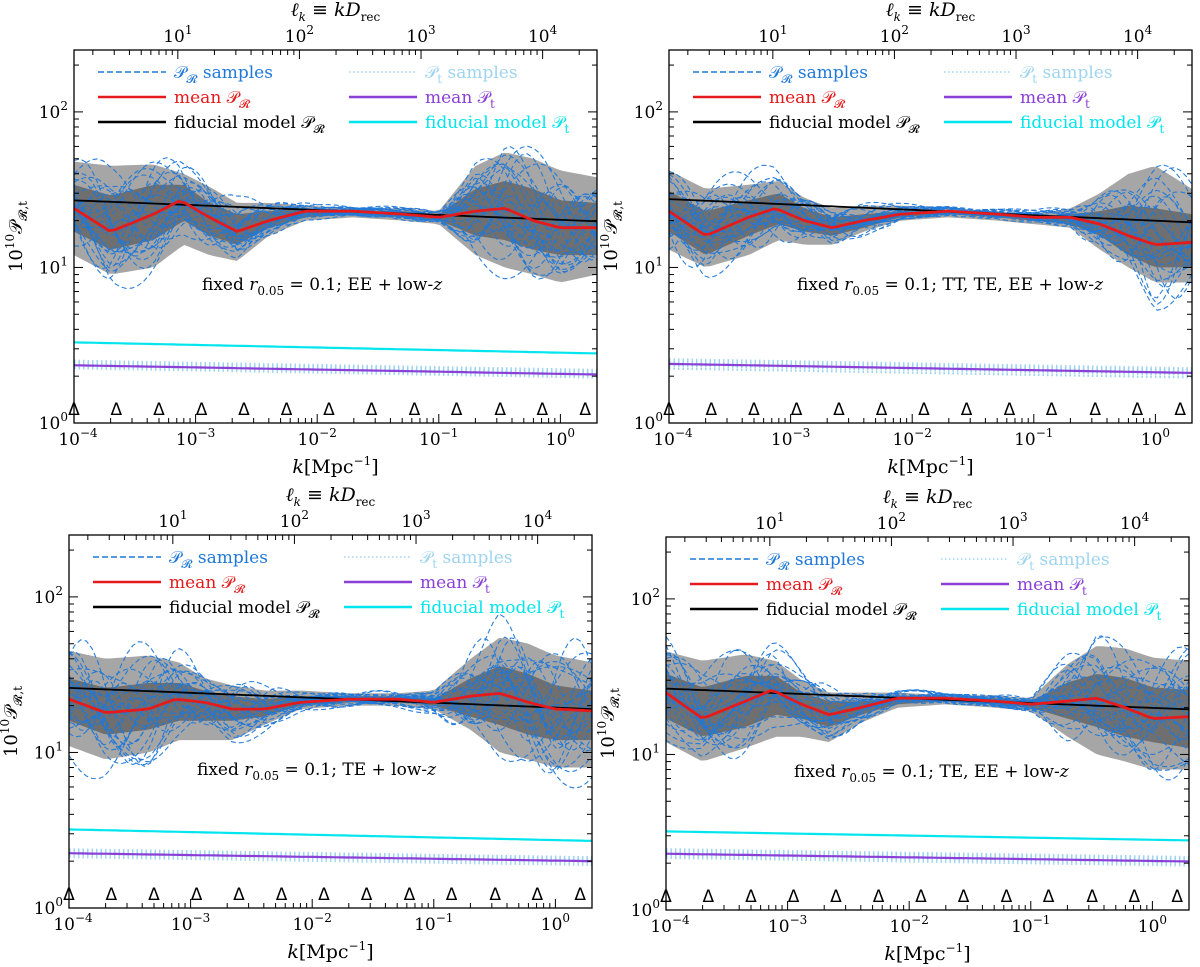 This screenshot has width=1200, height=967. Describe the element at coordinates (202, 918) in the screenshot. I see `tick-exponent: −3` at that location.